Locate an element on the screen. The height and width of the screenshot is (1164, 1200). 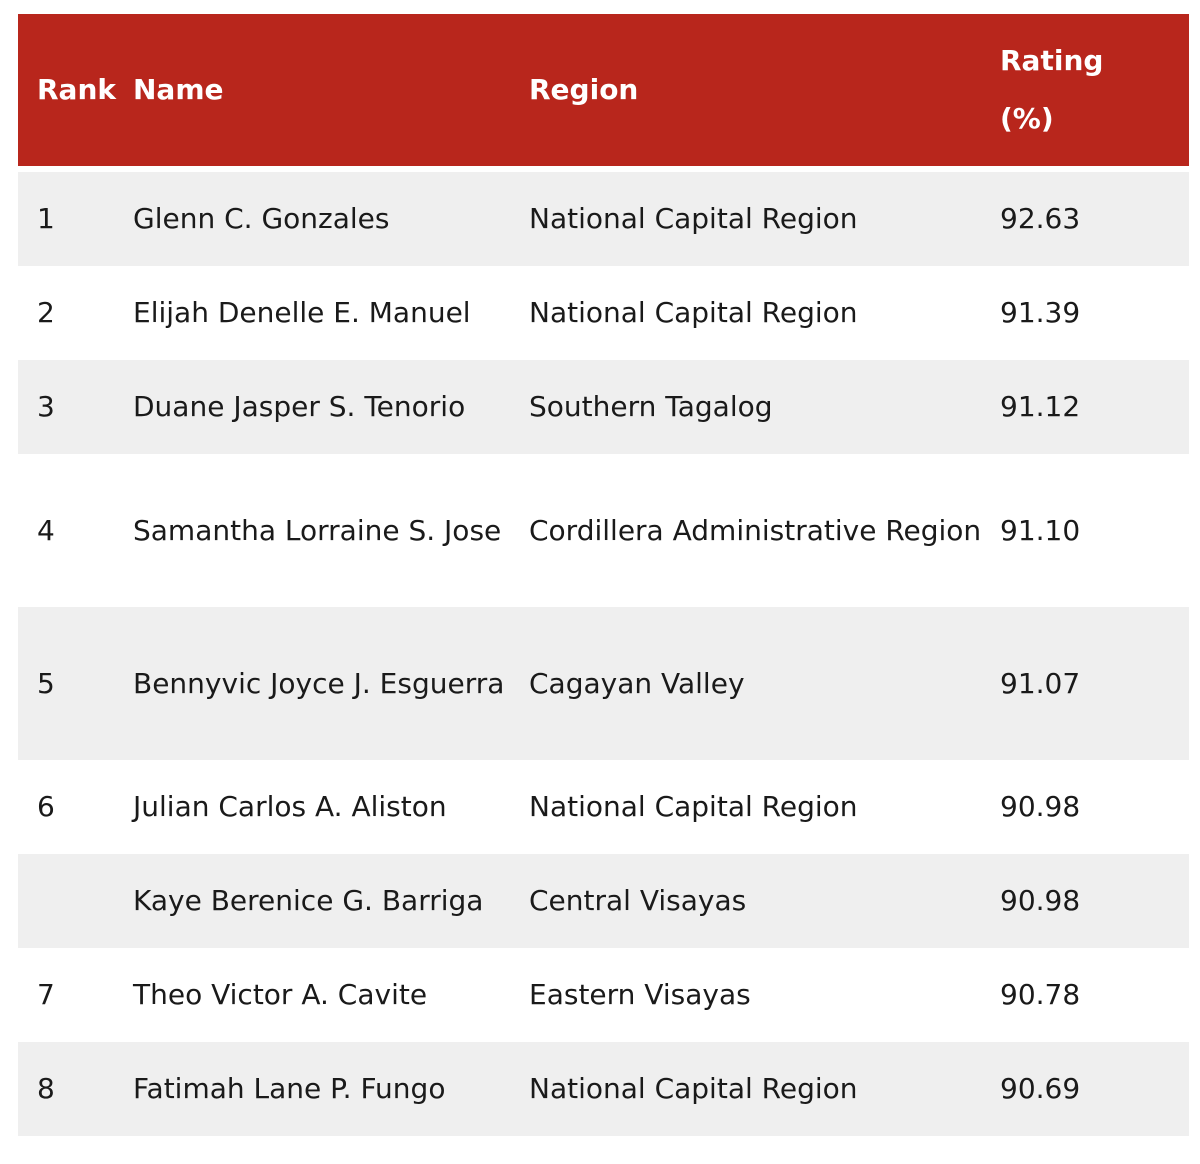
cell-name: Theo Victor A. Cavite is located at coordinates (280, 994).